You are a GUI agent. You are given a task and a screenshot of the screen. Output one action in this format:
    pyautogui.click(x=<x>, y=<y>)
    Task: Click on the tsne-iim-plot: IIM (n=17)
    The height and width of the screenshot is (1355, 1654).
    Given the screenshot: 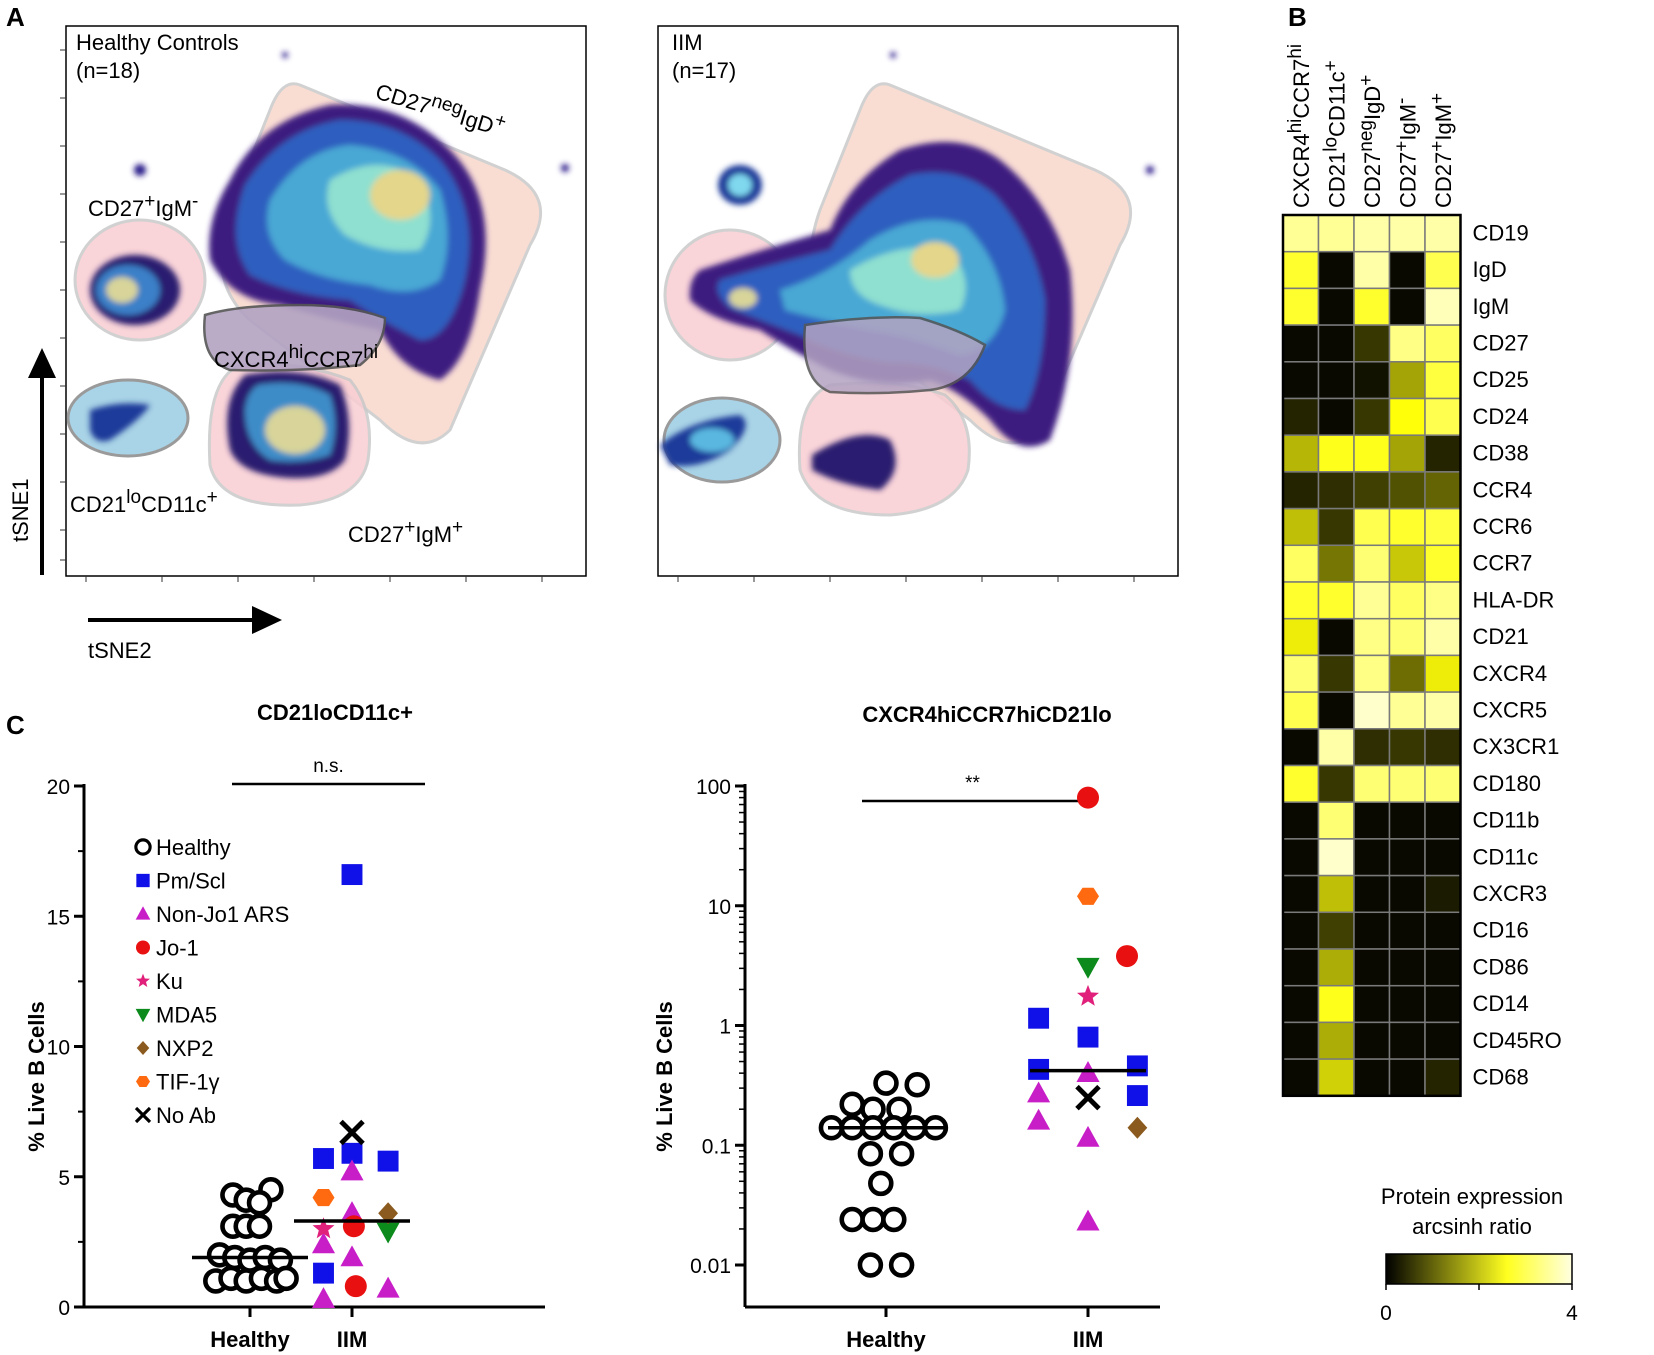 What is the action you would take?
    pyautogui.click(x=918, y=303)
    